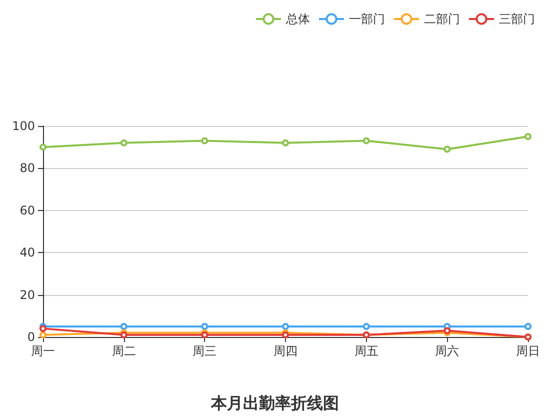 The height and width of the screenshot is (420, 550). Describe the element at coordinates (274, 403) in the screenshot. I see `text: 本月出勤率折线图` at that location.